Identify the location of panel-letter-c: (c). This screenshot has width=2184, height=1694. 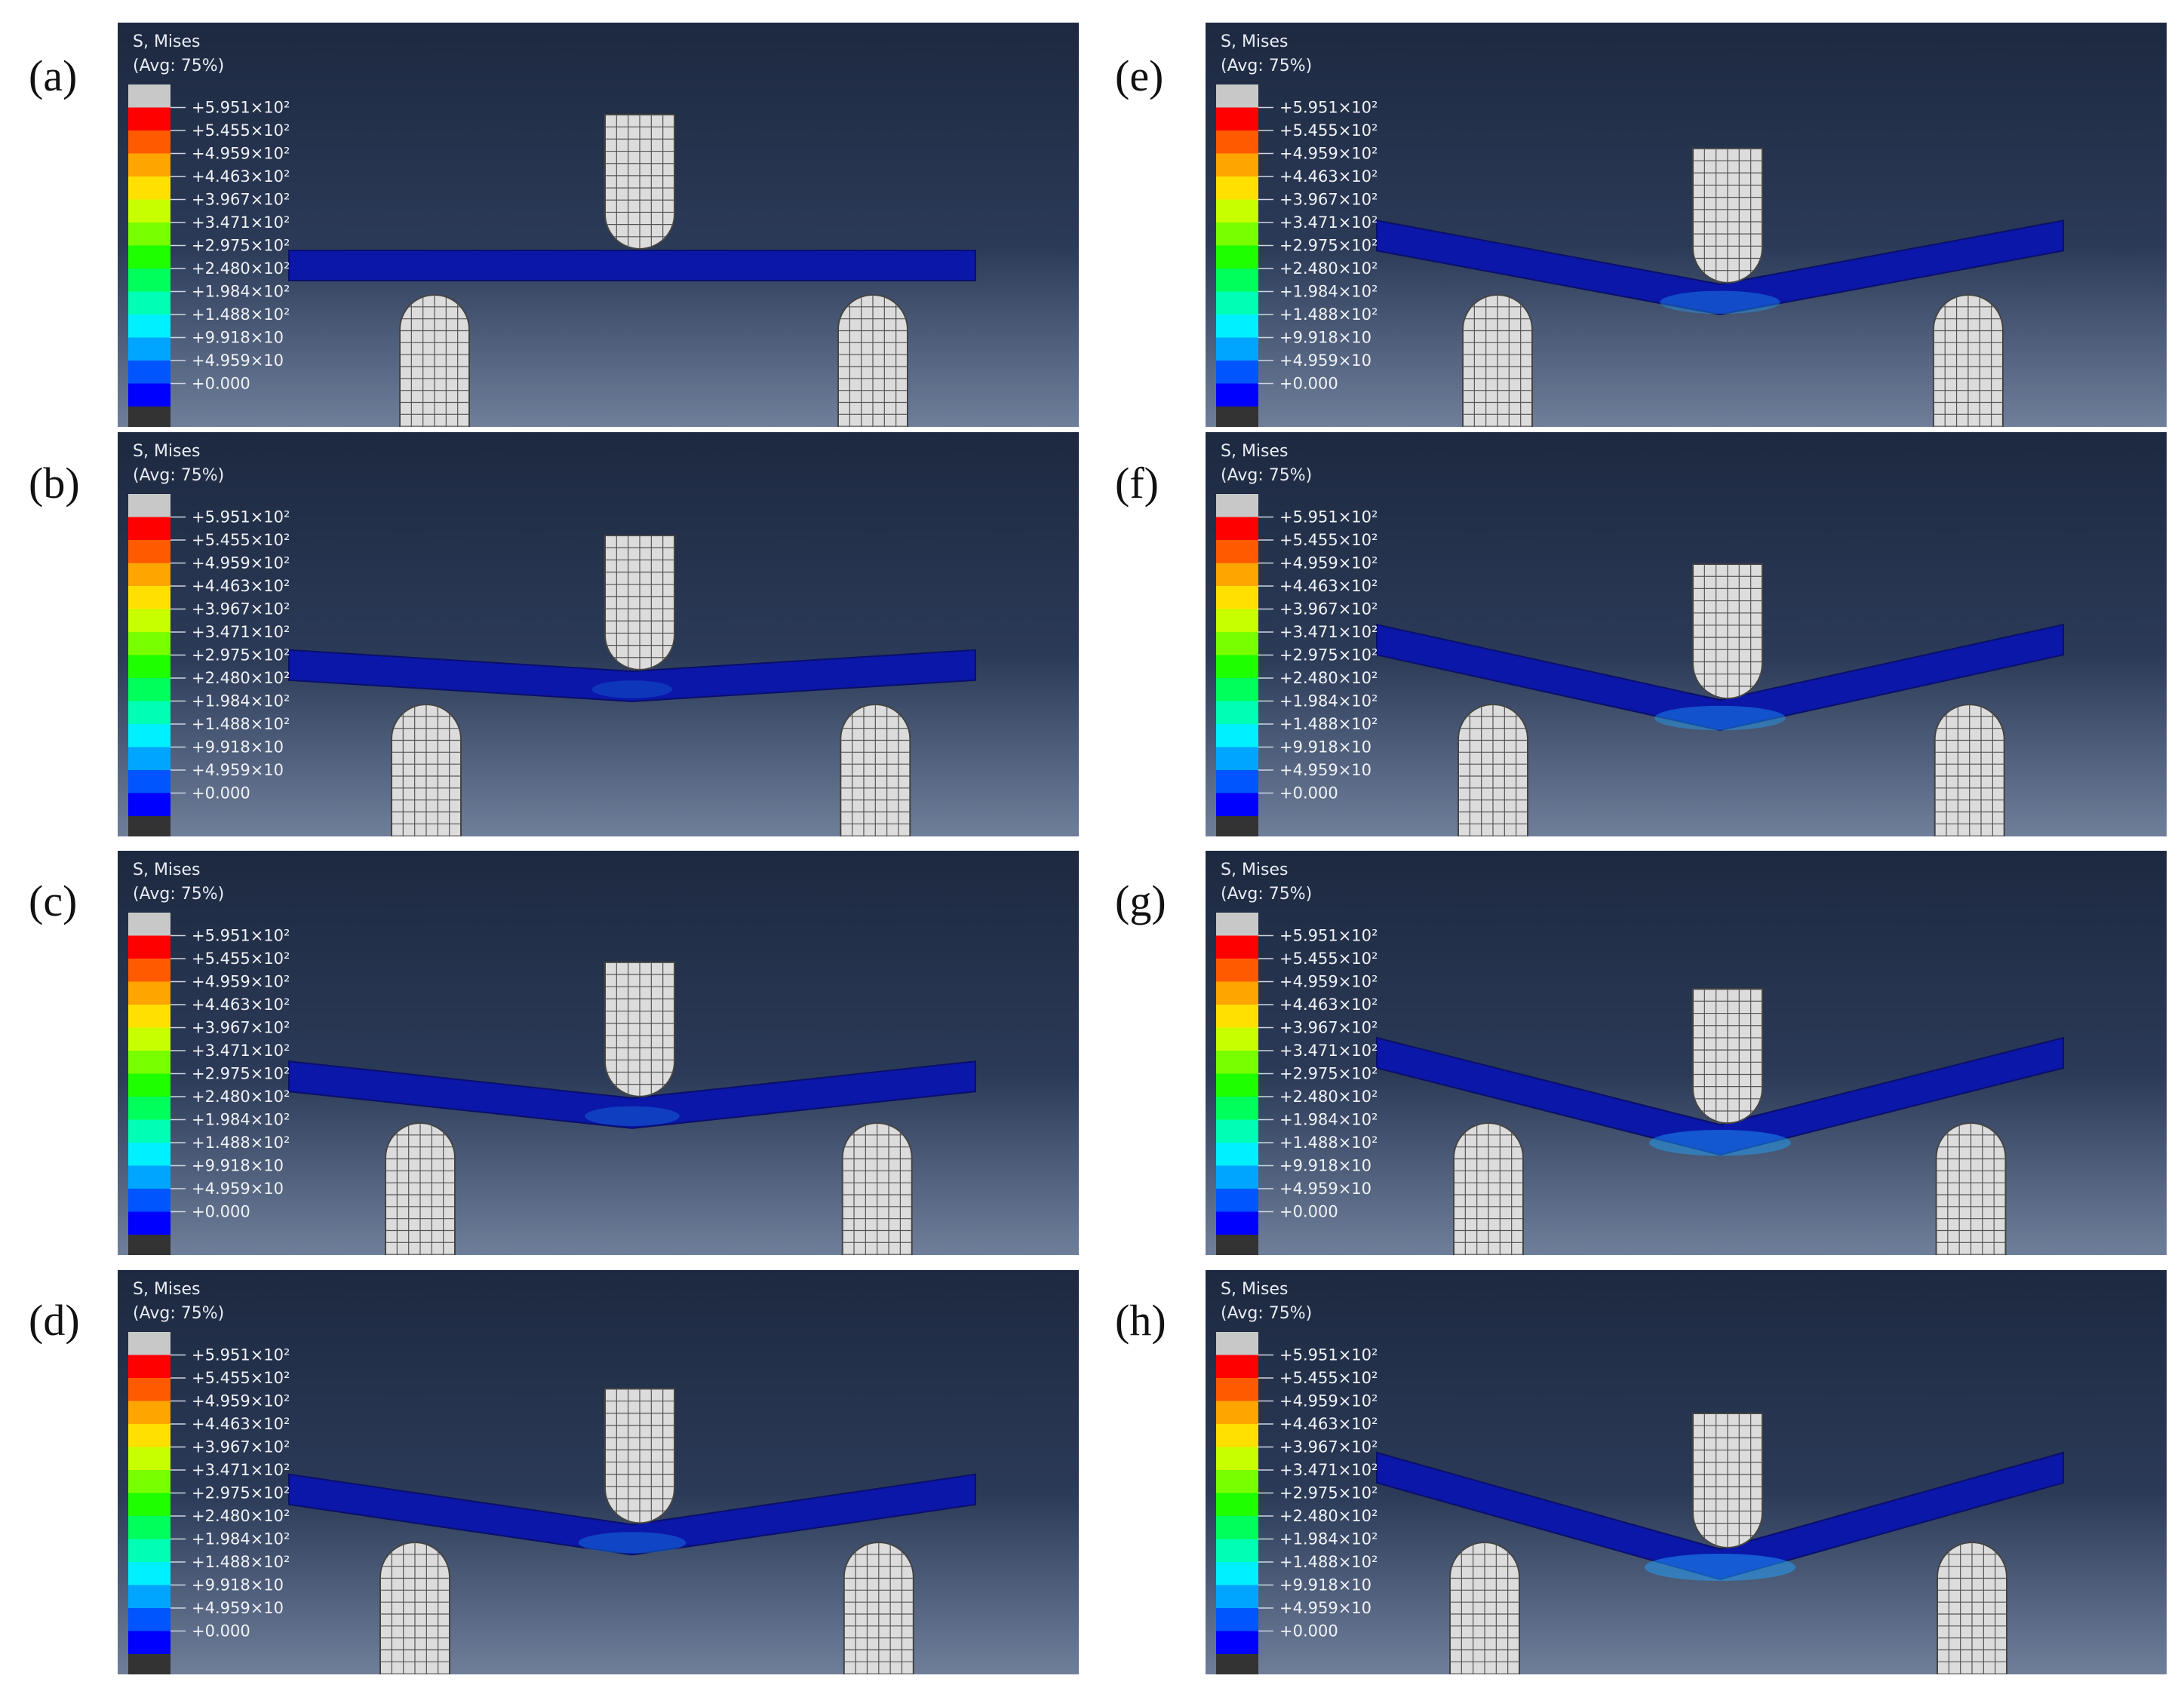
(54, 901).